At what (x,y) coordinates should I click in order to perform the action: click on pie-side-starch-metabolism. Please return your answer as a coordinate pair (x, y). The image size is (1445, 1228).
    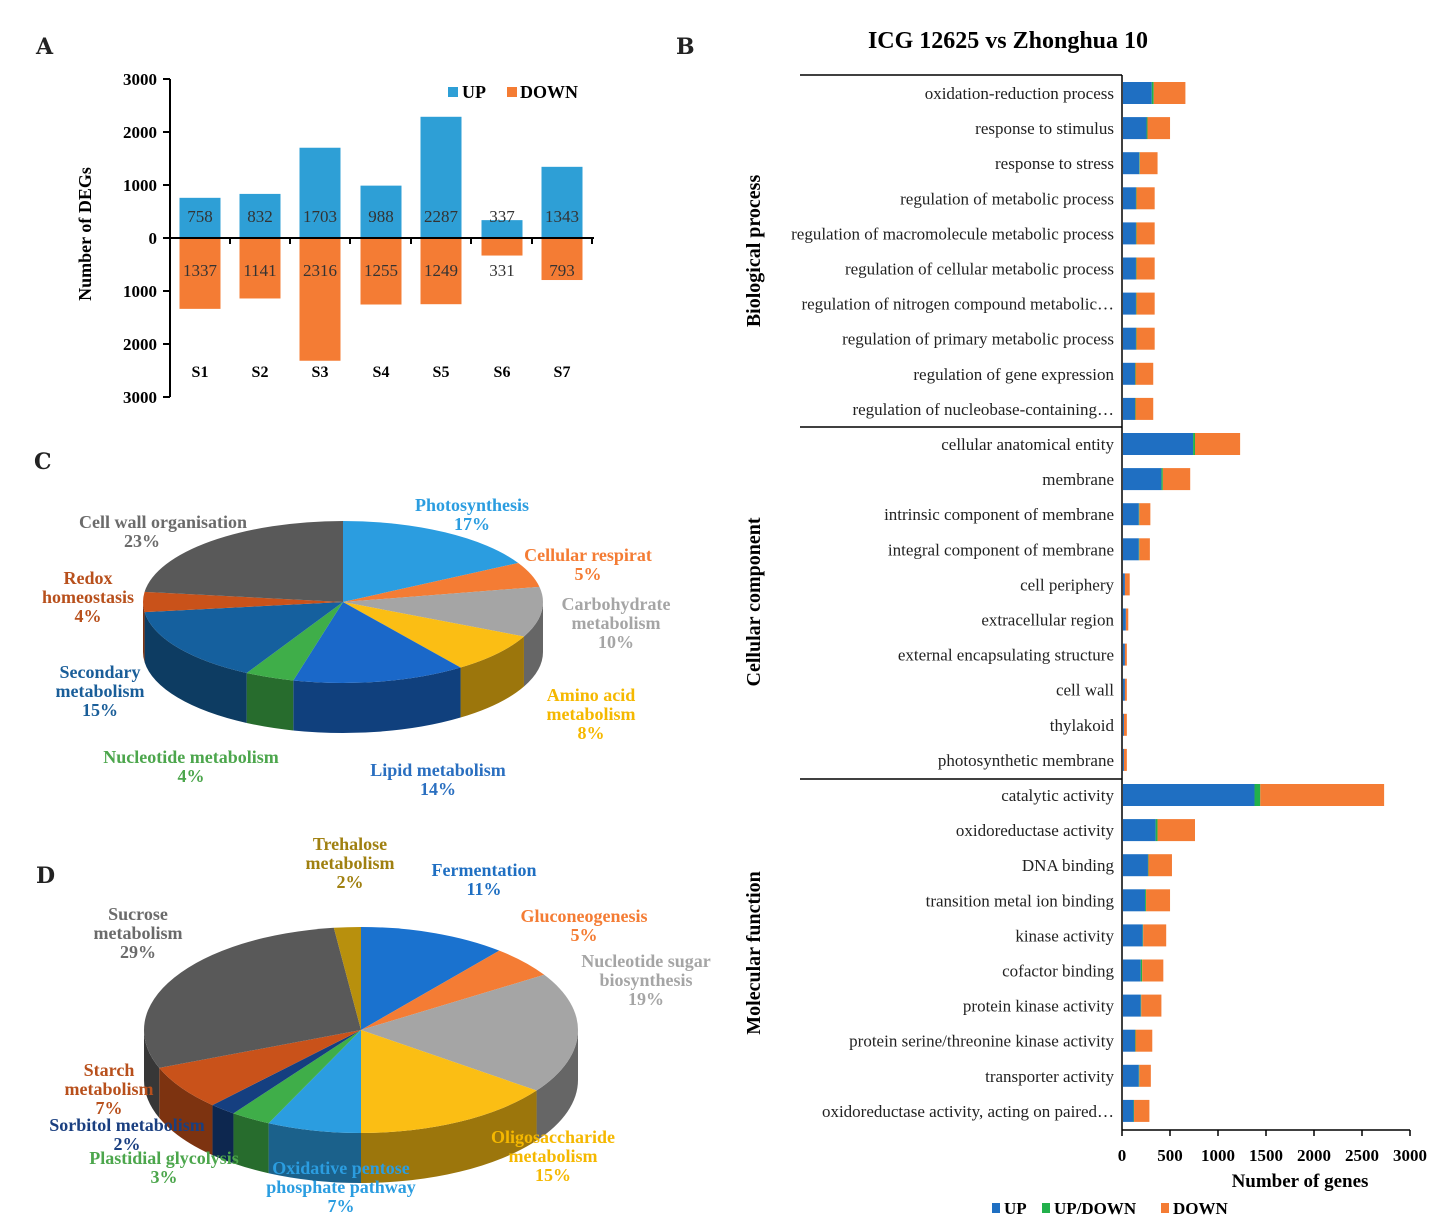
    Looking at the image, I should click on (186, 1111).